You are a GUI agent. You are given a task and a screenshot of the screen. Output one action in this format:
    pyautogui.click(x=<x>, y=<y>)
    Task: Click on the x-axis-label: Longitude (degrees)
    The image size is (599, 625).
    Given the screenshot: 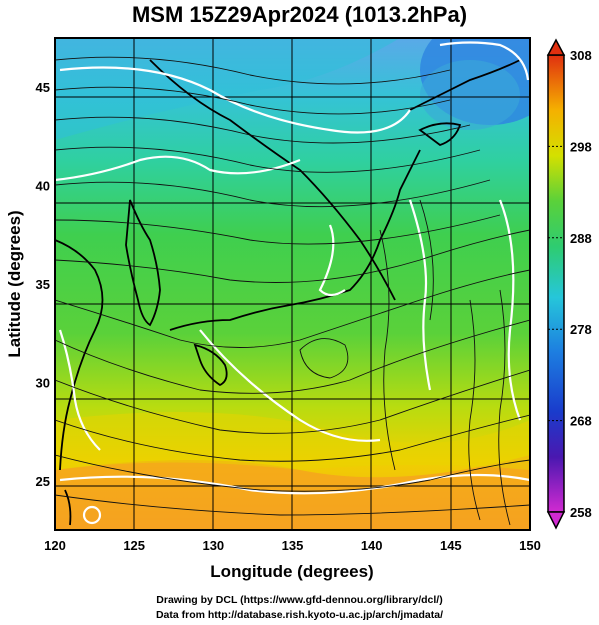 What is the action you would take?
    pyautogui.click(x=291, y=571)
    